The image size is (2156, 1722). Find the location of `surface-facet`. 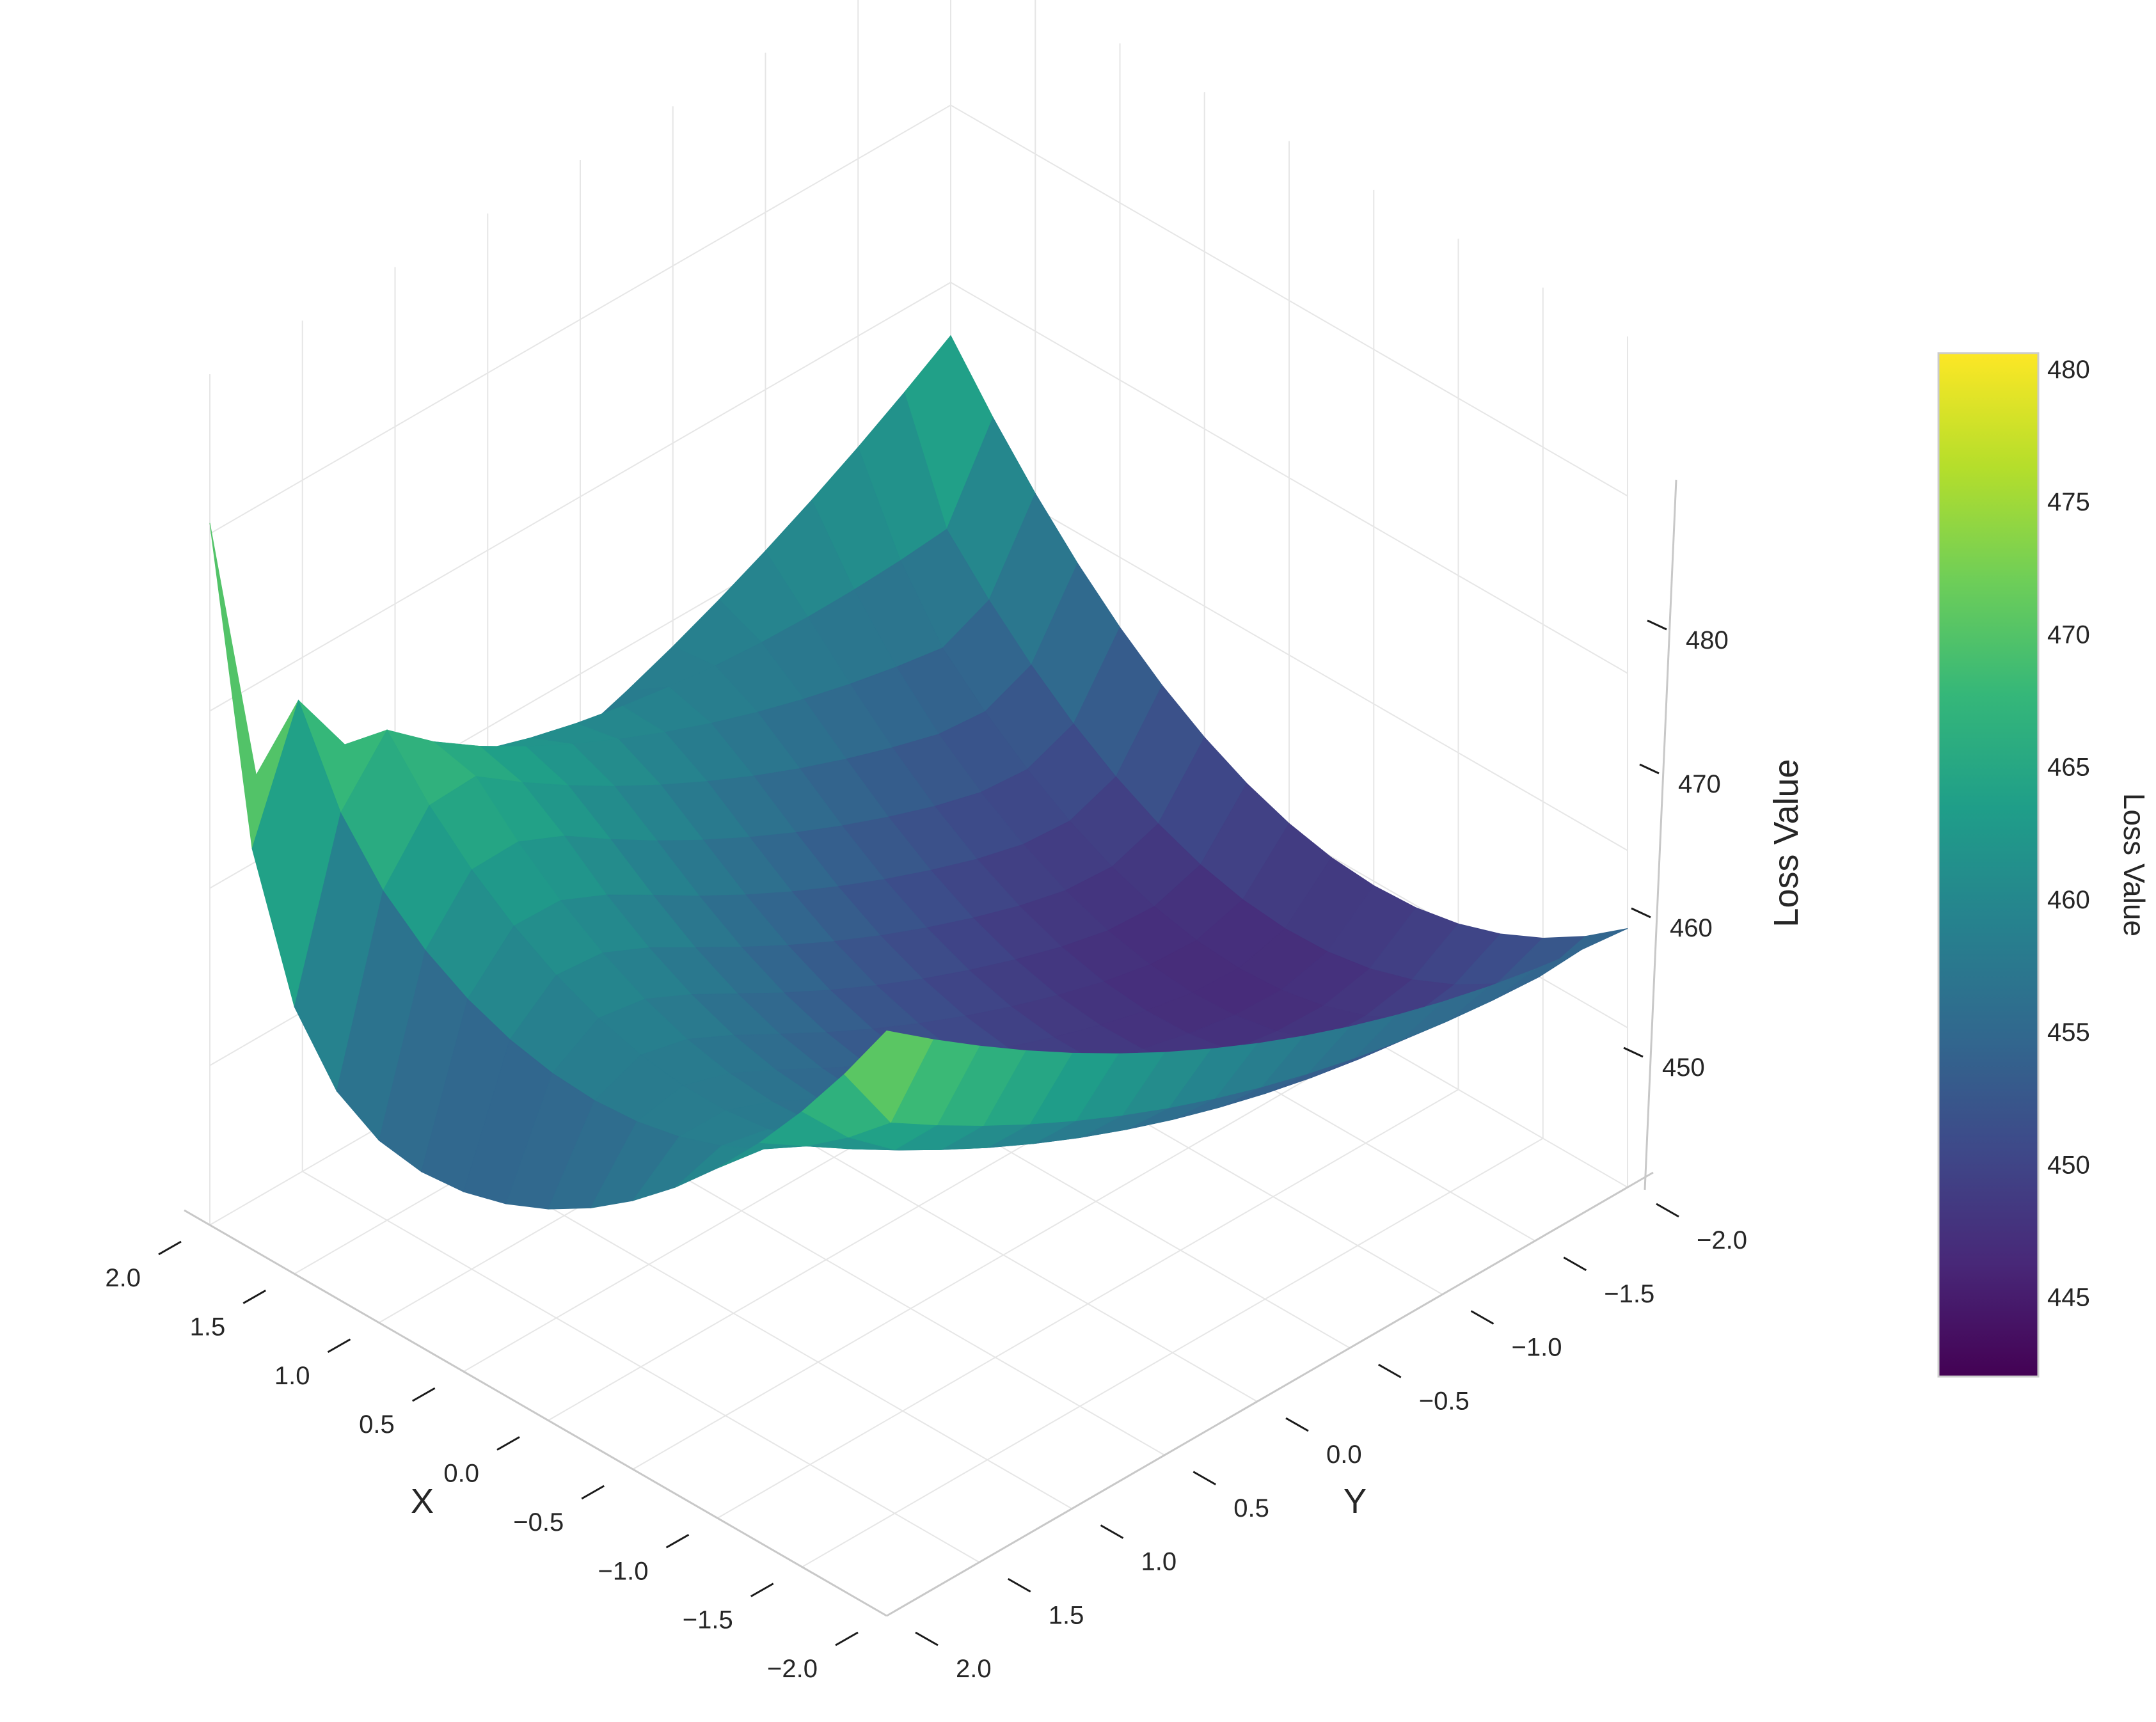

surface-facet is located at coordinates (889, 1077).